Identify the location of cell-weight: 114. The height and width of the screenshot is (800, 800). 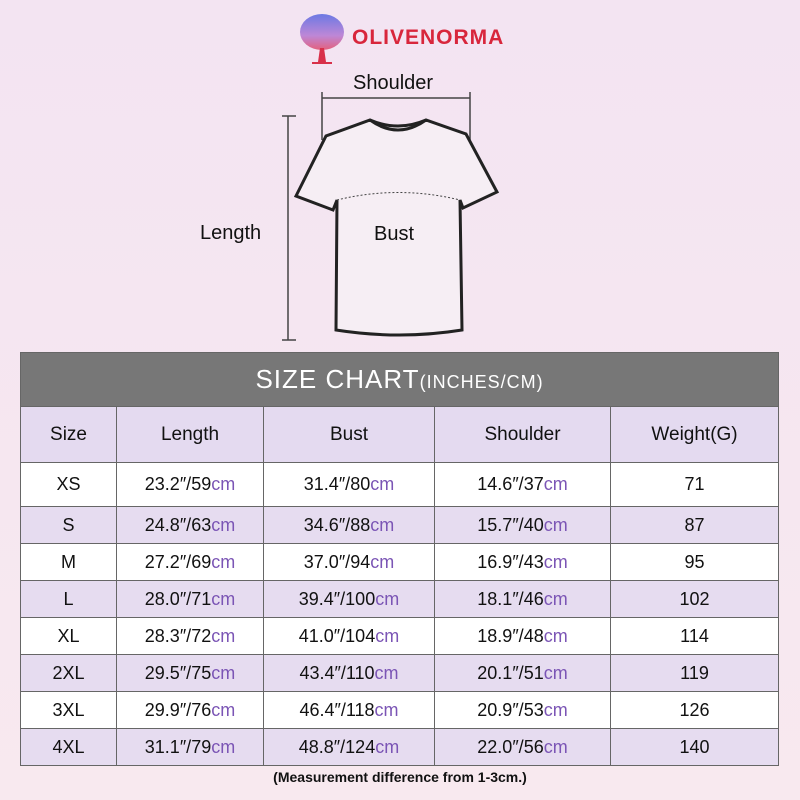
(694, 636).